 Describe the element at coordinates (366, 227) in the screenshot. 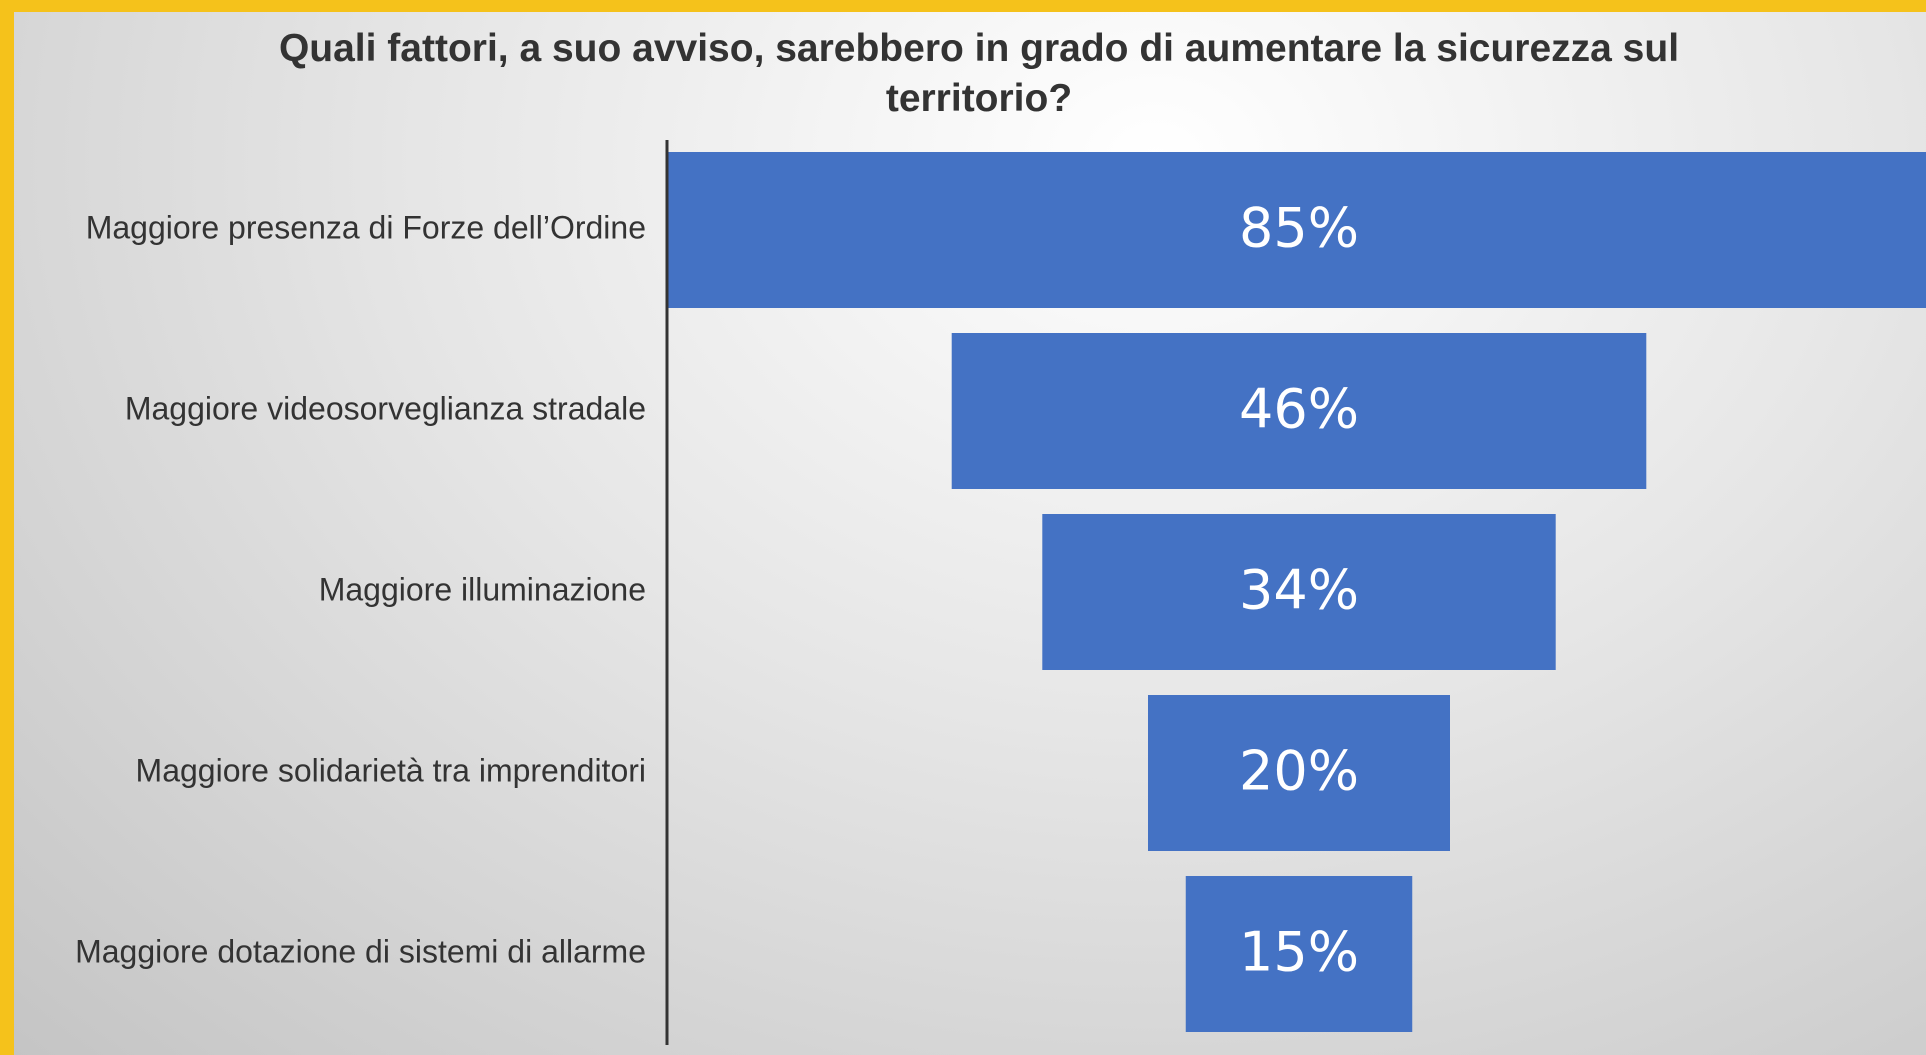

I see `category-label: Maggiore presenza di Forze dell’Ordine` at that location.